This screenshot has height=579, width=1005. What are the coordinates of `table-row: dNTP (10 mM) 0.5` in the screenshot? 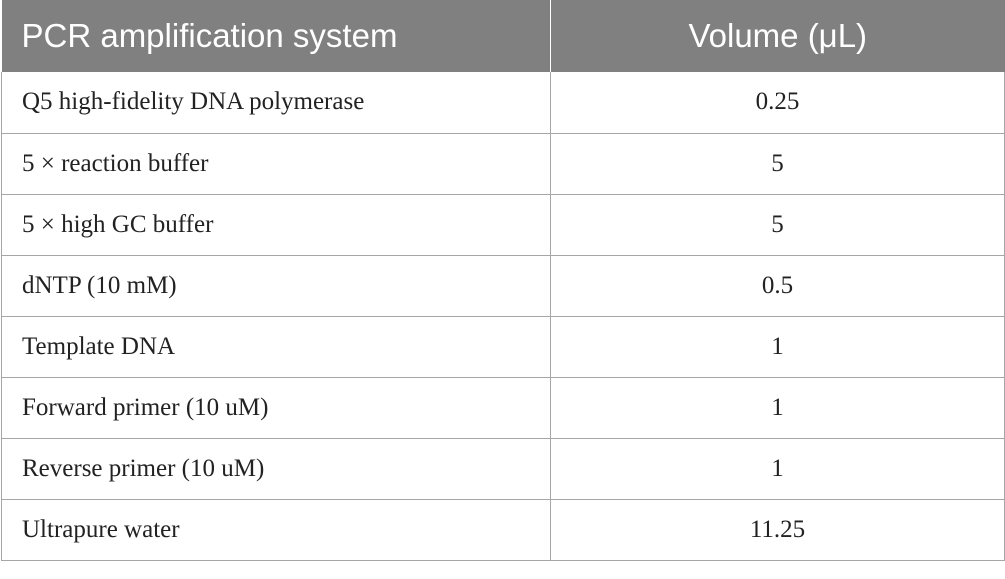 It's located at (503, 286).